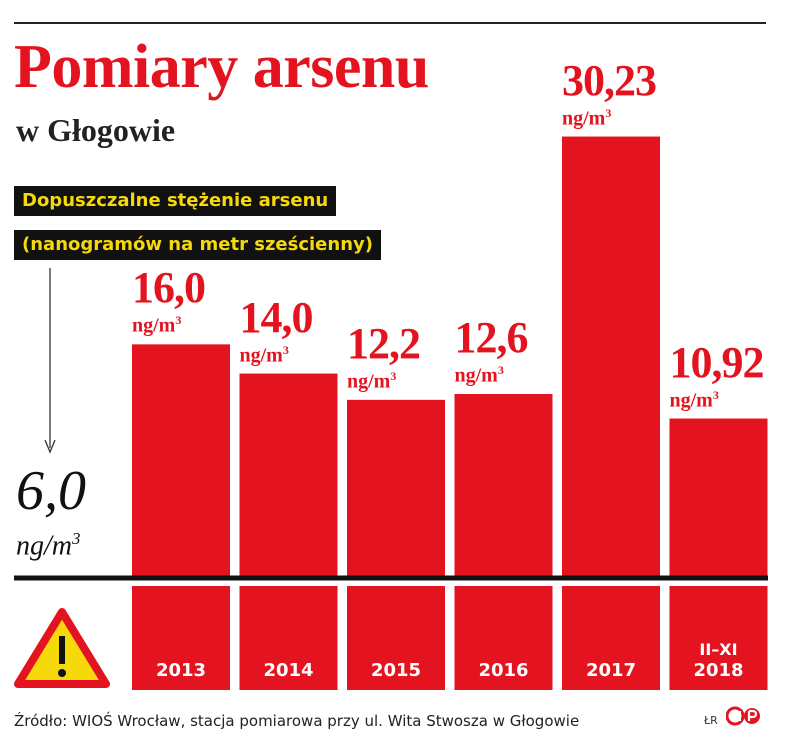 The image size is (788, 749). What do you see at coordinates (276, 317) in the screenshot?
I see `value-number: 14,0` at bounding box center [276, 317].